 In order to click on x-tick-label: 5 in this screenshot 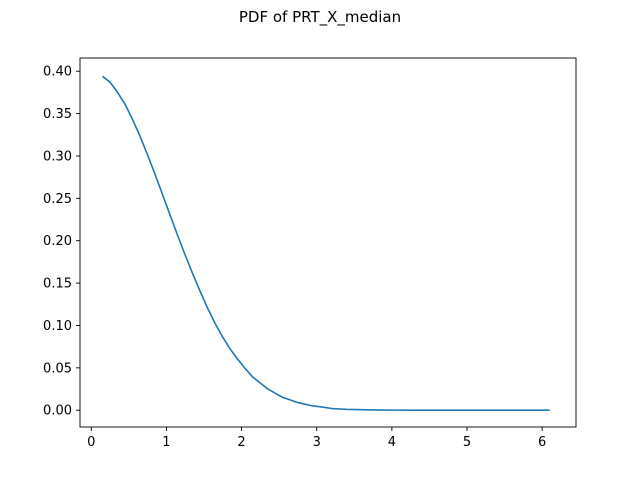, I will do `click(467, 442)`.